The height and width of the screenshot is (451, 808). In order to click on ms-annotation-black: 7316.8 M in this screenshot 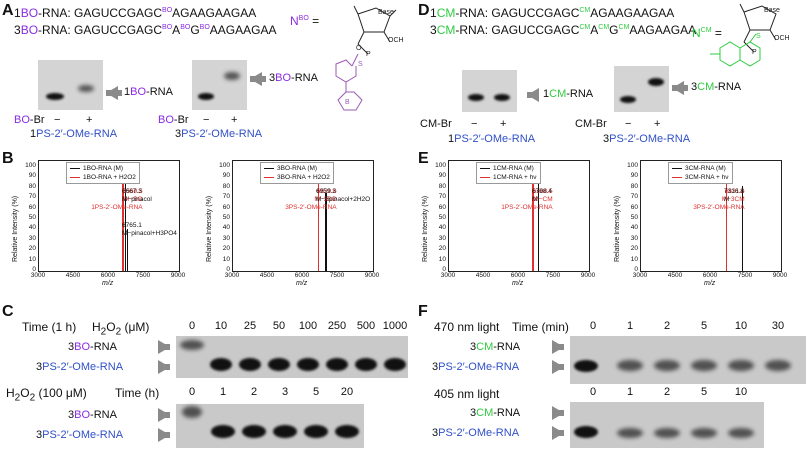, I will do `click(734, 196)`.